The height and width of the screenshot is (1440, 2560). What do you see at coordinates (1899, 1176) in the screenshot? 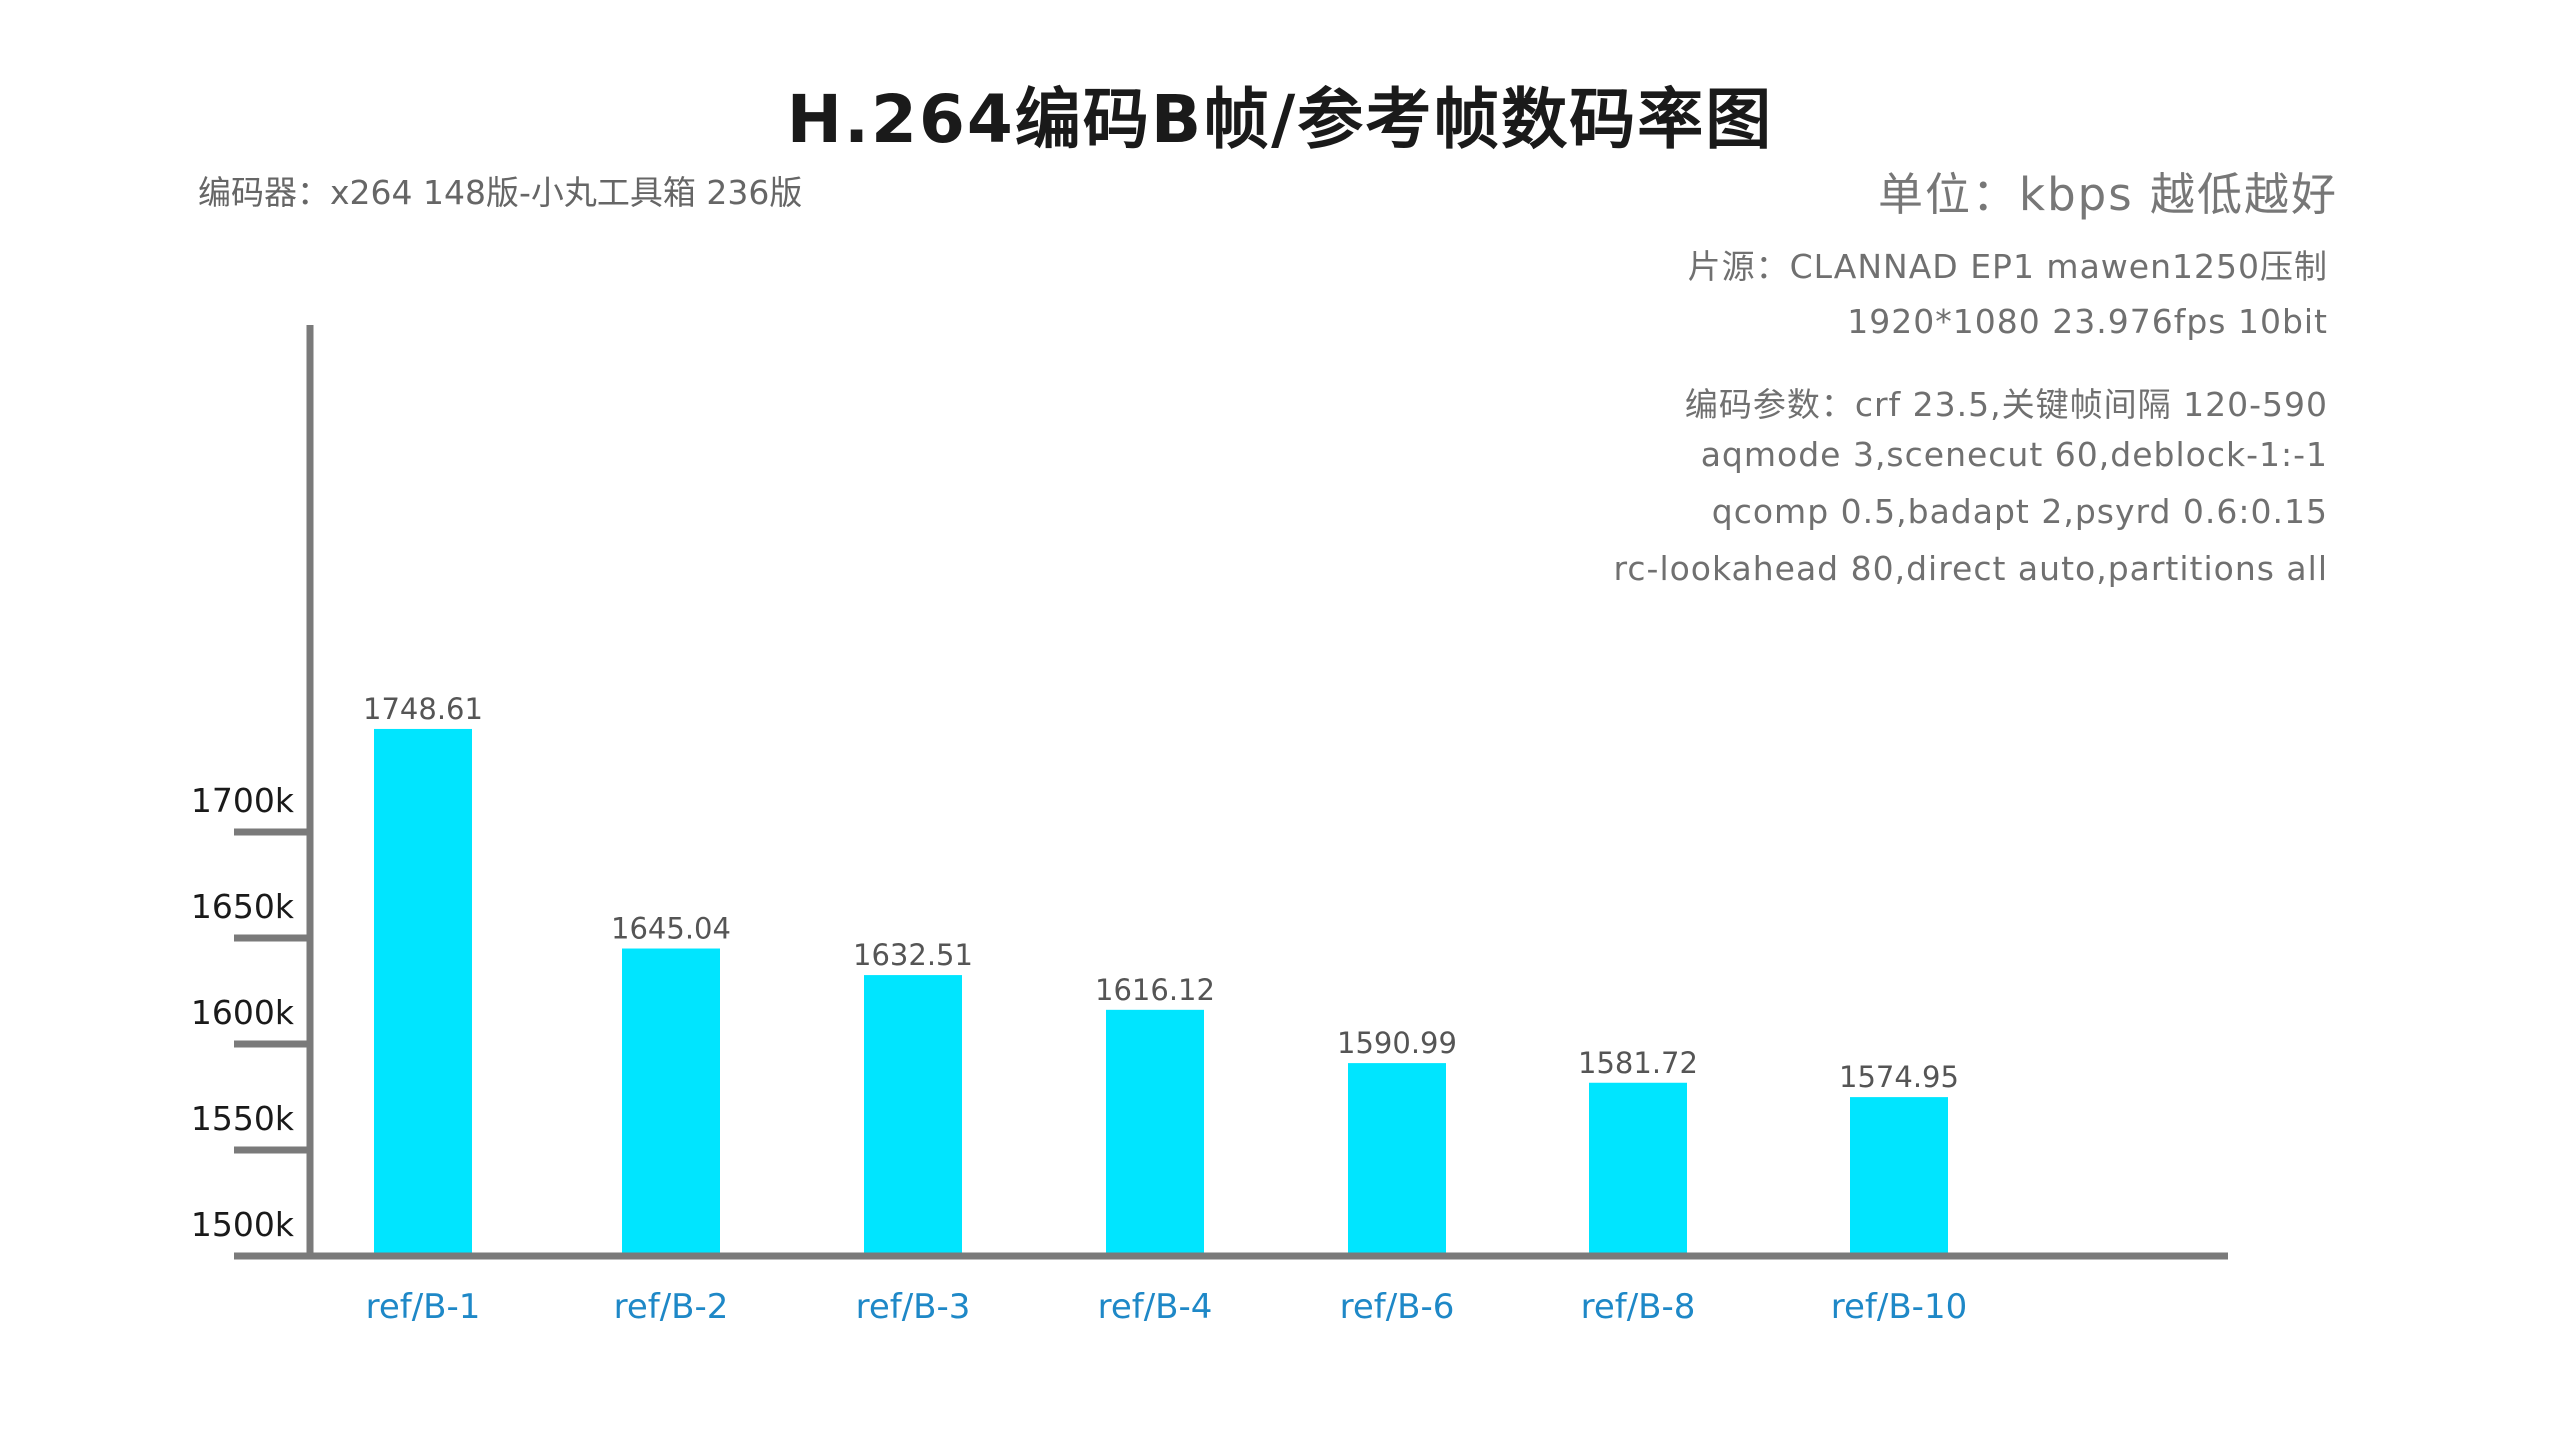
I see `bar-ref/B-10` at bounding box center [1899, 1176].